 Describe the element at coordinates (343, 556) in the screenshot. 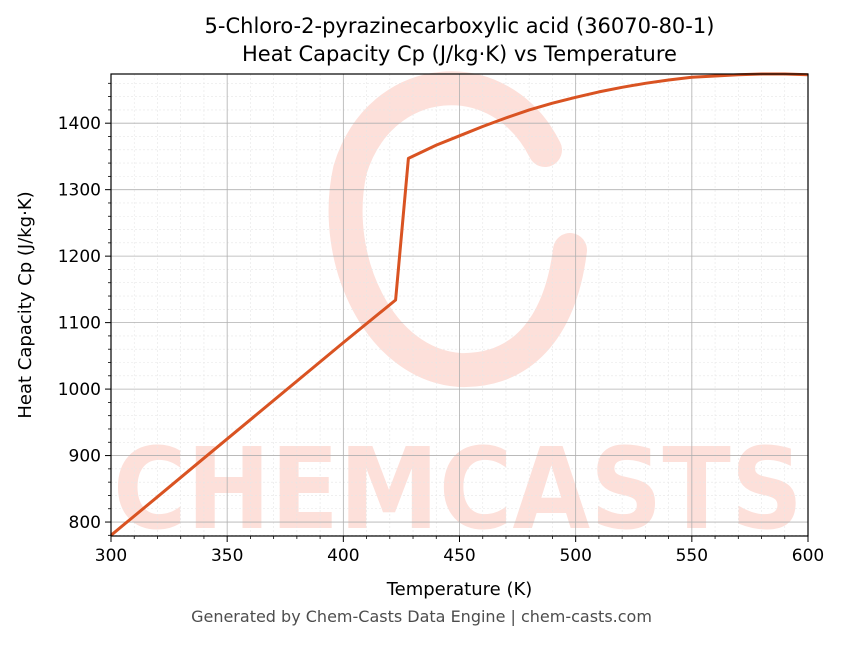

I see `x-tick-label: 400` at that location.